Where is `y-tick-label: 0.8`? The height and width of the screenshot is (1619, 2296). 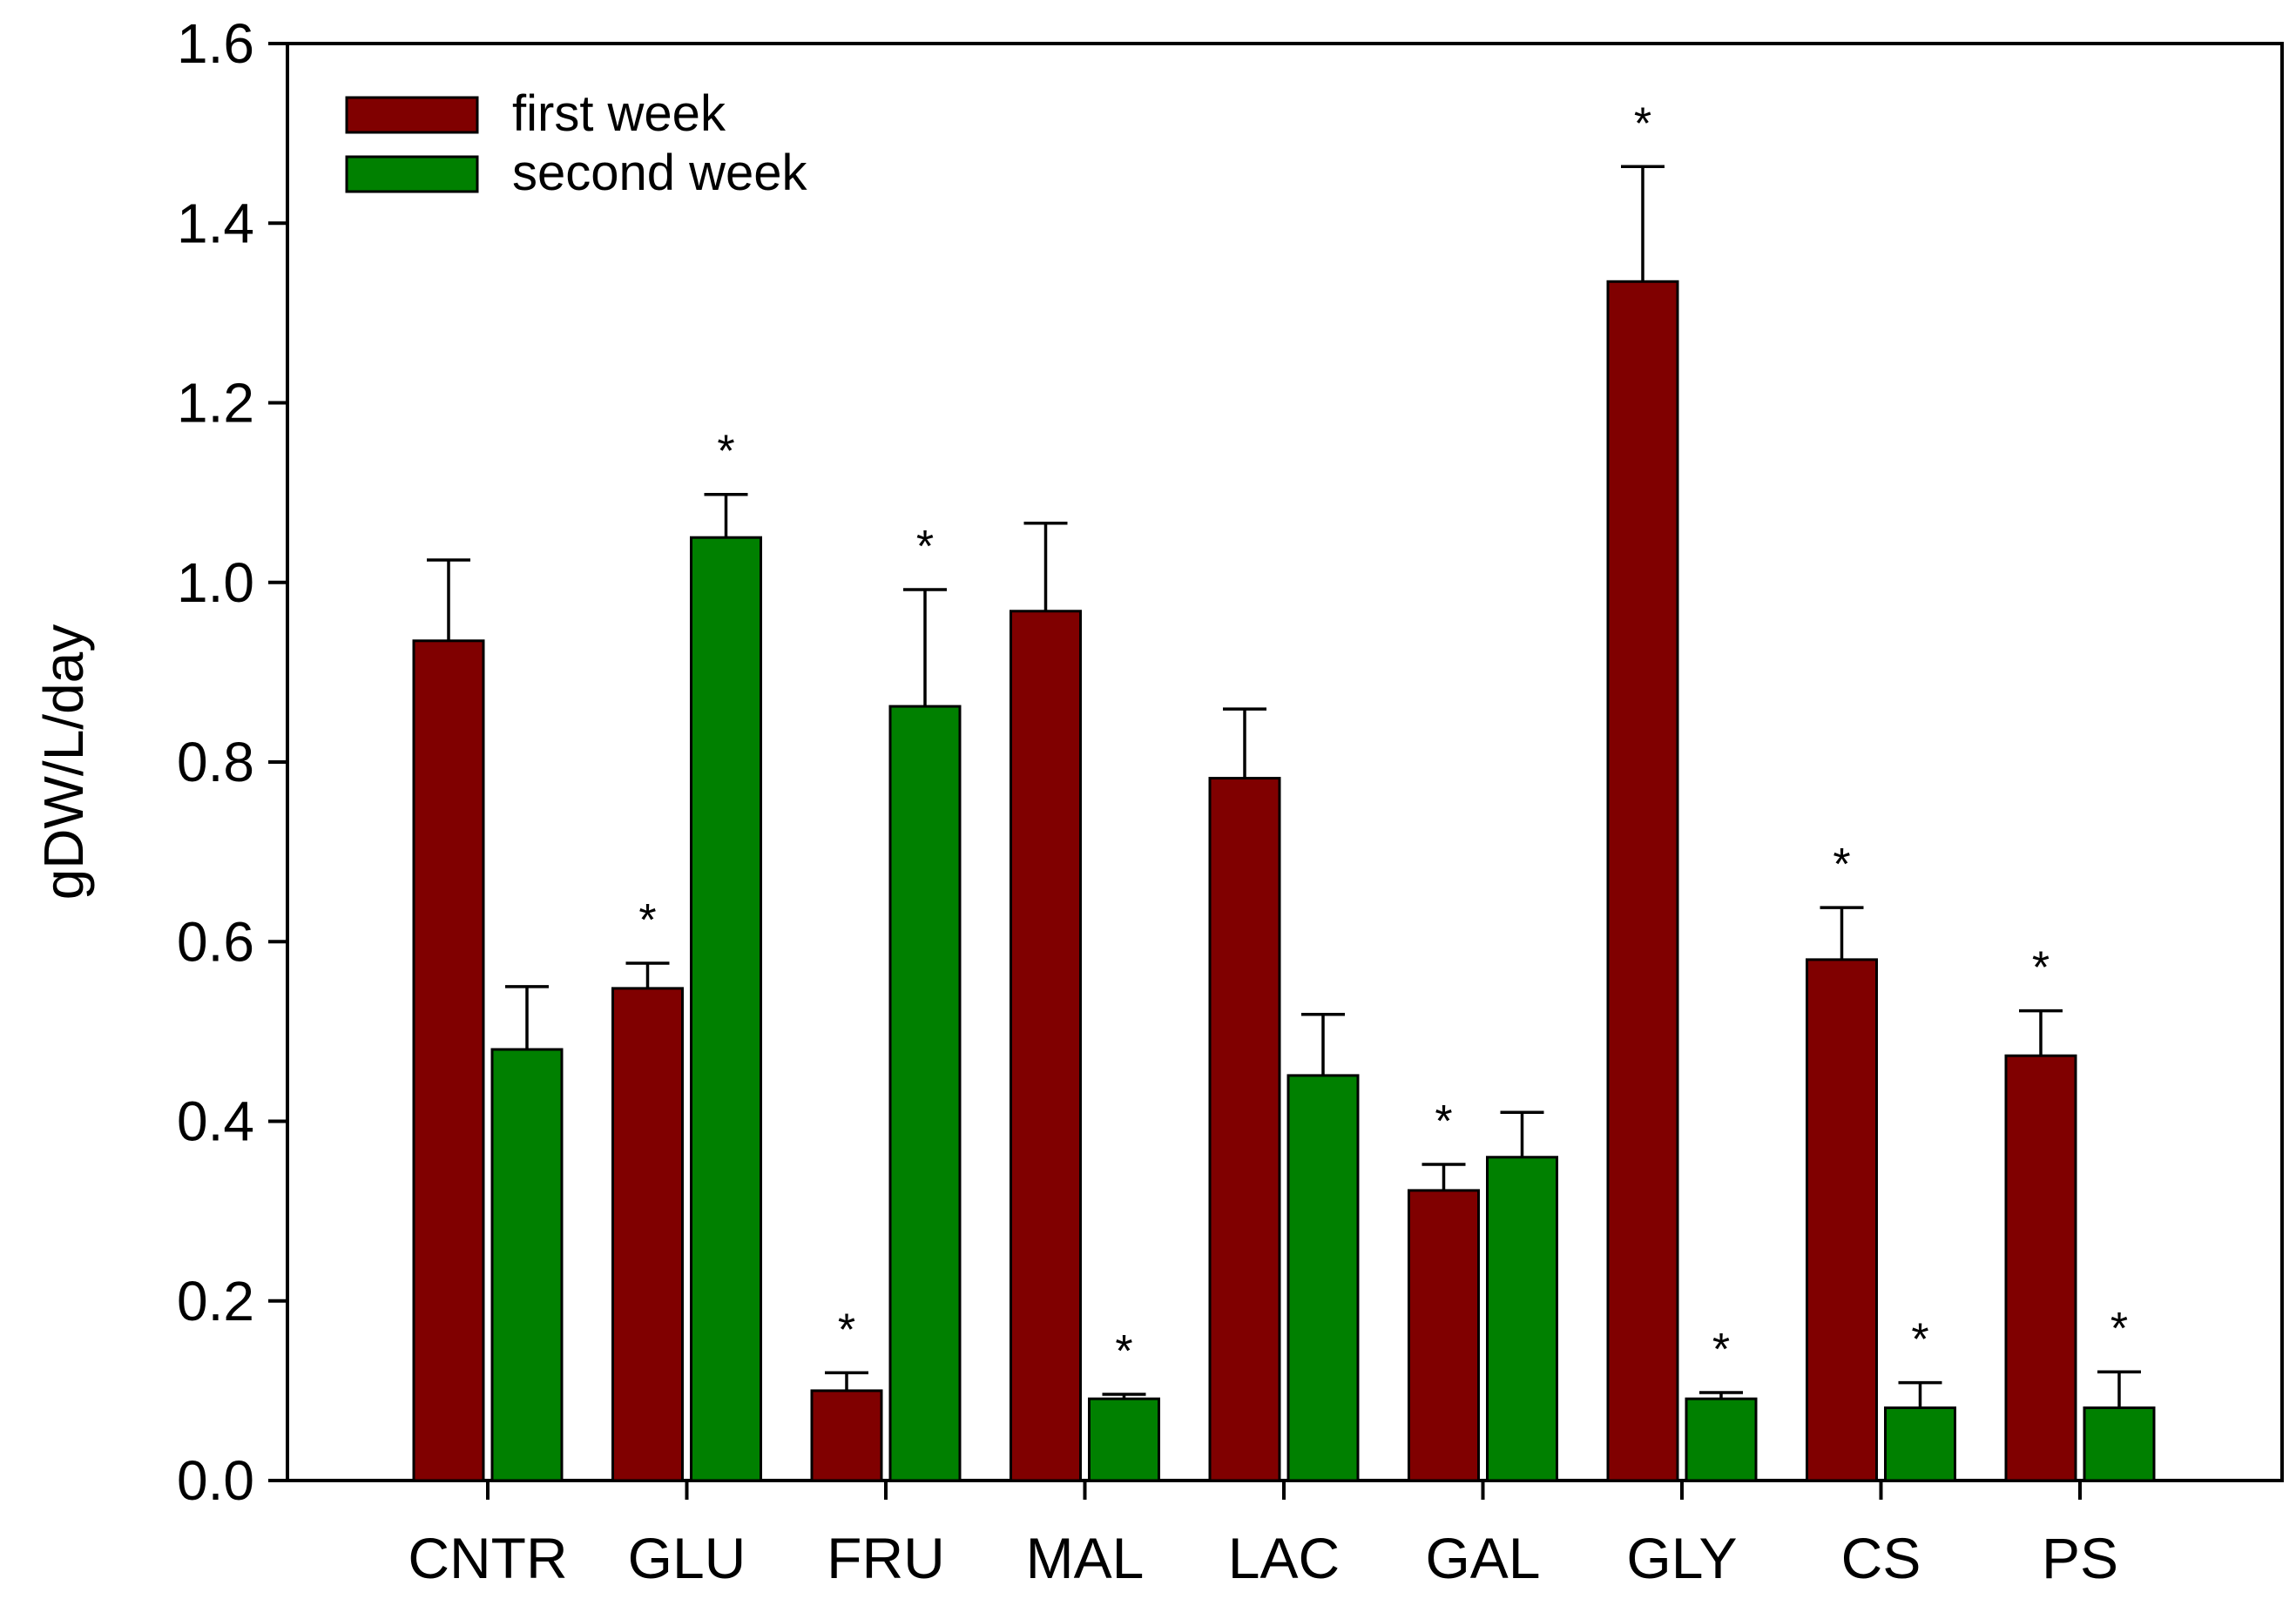
y-tick-label: 0.8 is located at coordinates (216, 762).